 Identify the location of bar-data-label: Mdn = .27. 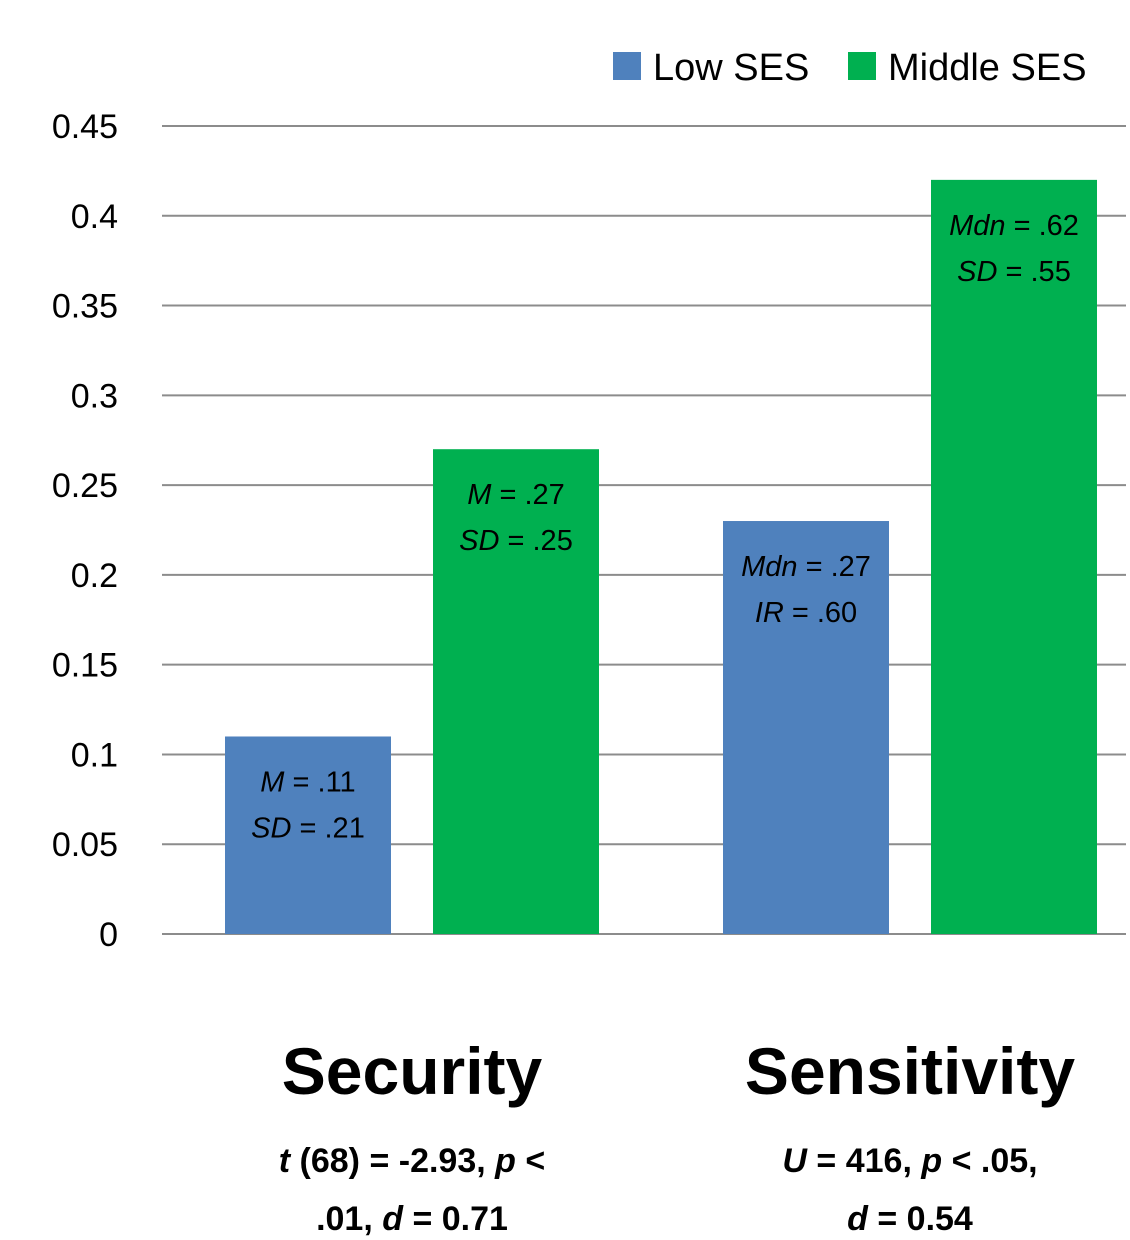
(806, 567).